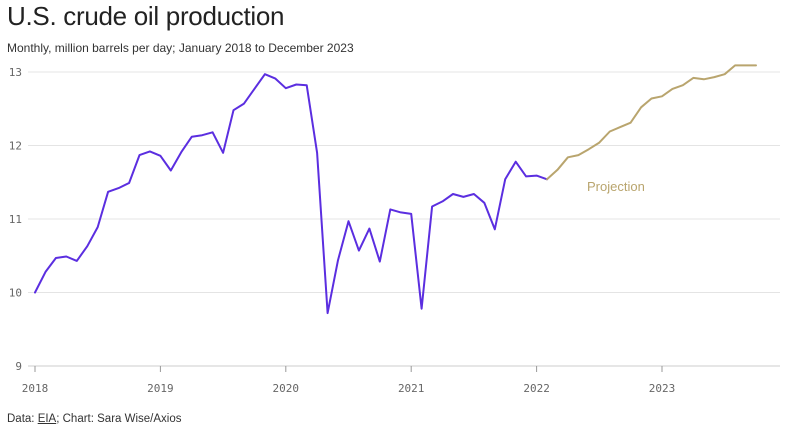 The width and height of the screenshot is (791, 436). I want to click on series-line-projection, so click(651, 122).